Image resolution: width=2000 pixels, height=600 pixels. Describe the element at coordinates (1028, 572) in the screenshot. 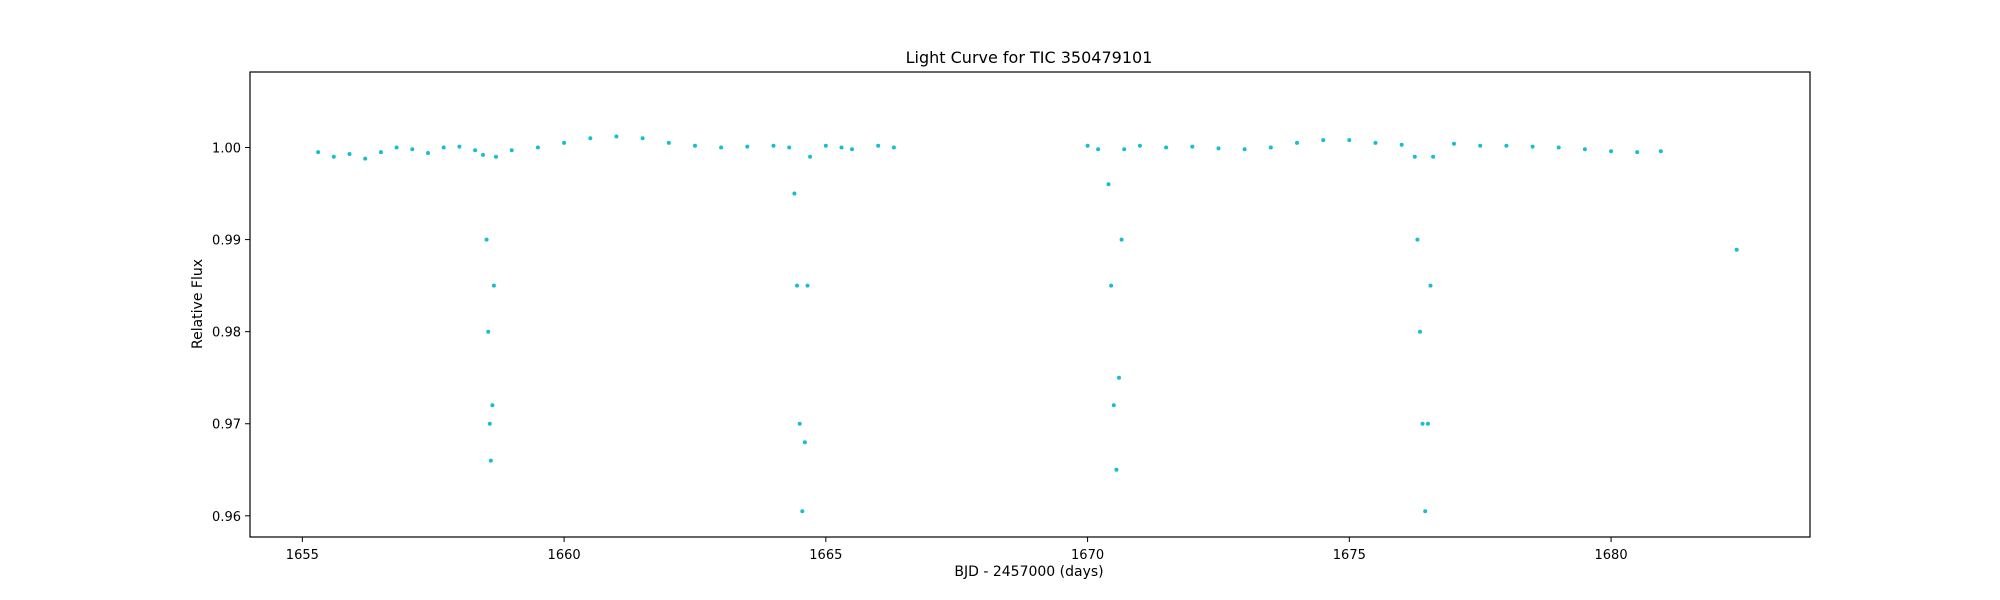

I see `x-axis-label: BJD - 2457000 (days)` at that location.